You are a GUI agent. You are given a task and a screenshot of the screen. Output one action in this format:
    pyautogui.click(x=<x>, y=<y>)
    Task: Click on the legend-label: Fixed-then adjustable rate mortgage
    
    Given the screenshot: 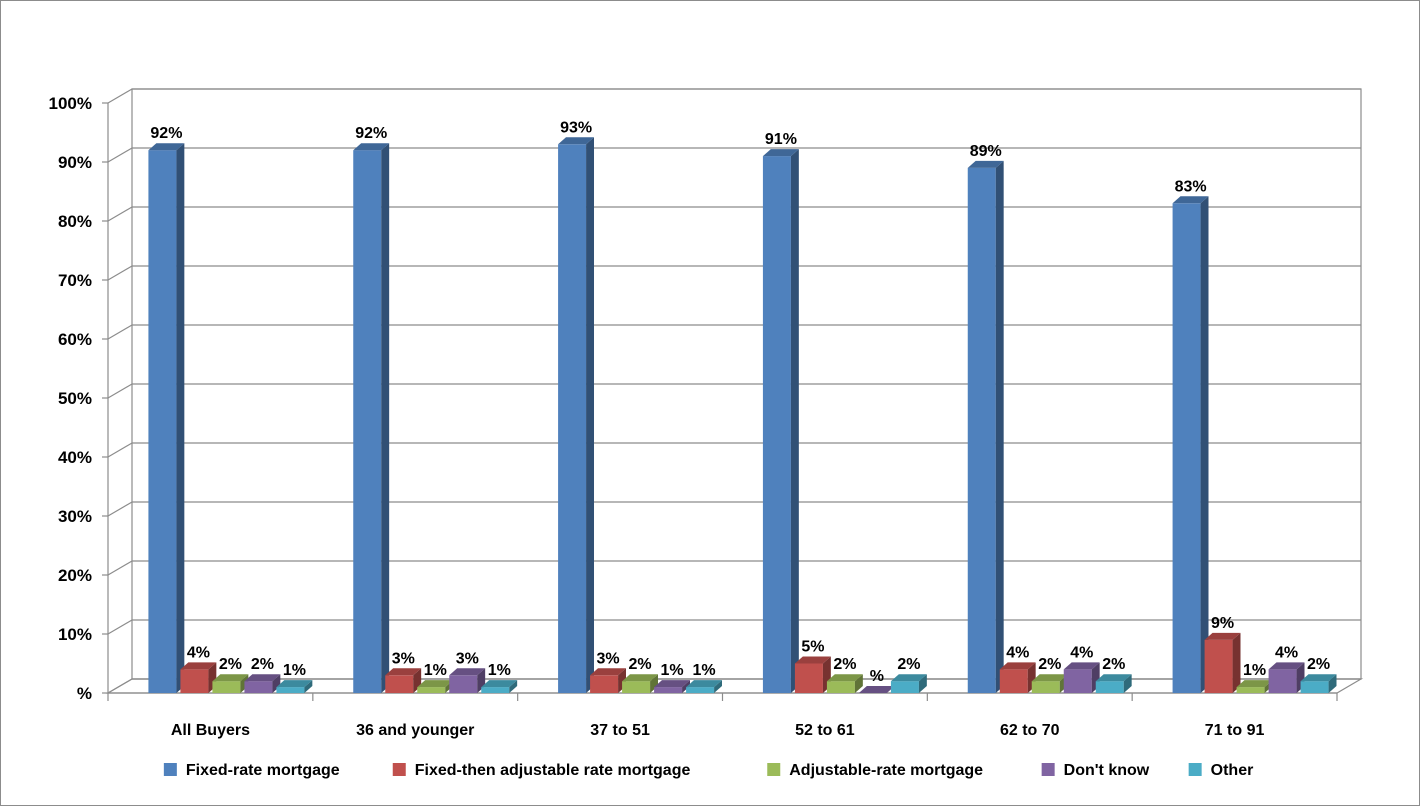 What is the action you would take?
    pyautogui.click(x=553, y=770)
    